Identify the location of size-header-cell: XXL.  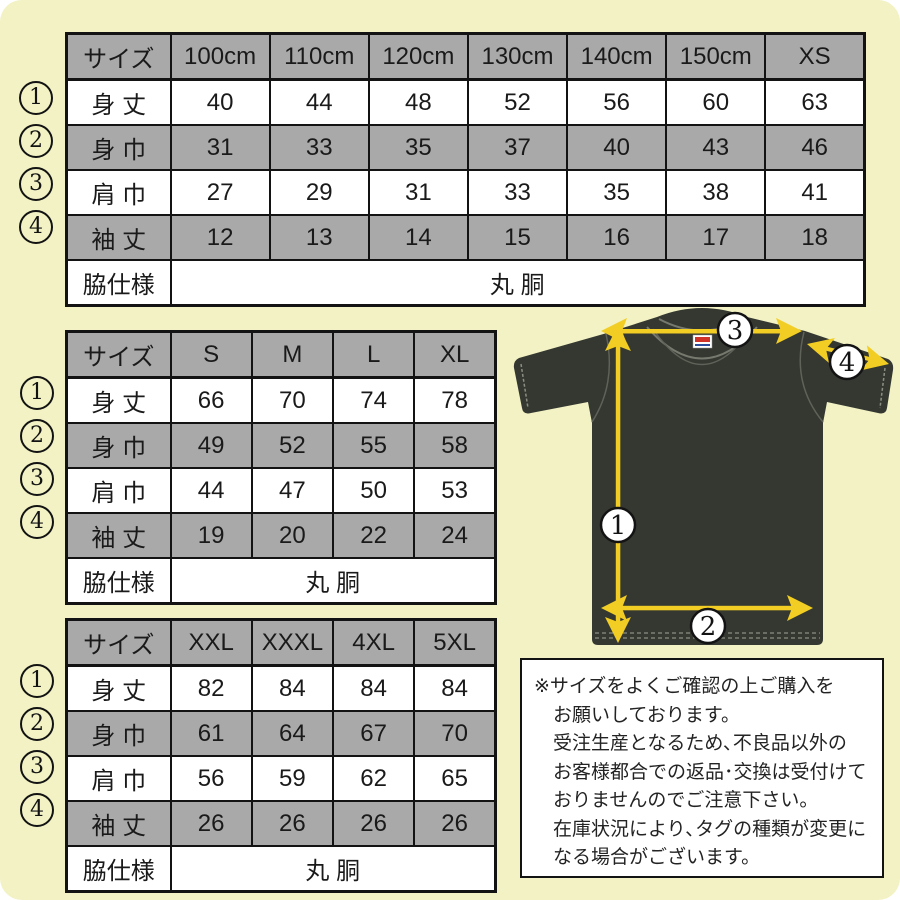
(211, 642).